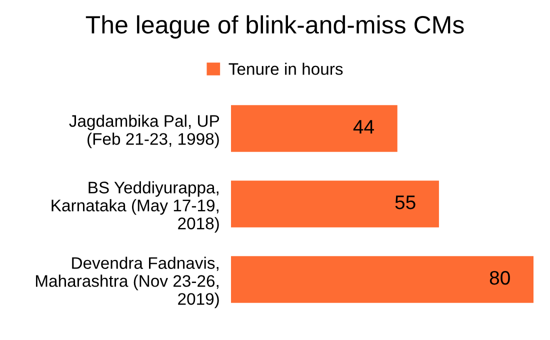  Describe the element at coordinates (285, 68) in the screenshot. I see `legend-label: Tenure in hours` at that location.